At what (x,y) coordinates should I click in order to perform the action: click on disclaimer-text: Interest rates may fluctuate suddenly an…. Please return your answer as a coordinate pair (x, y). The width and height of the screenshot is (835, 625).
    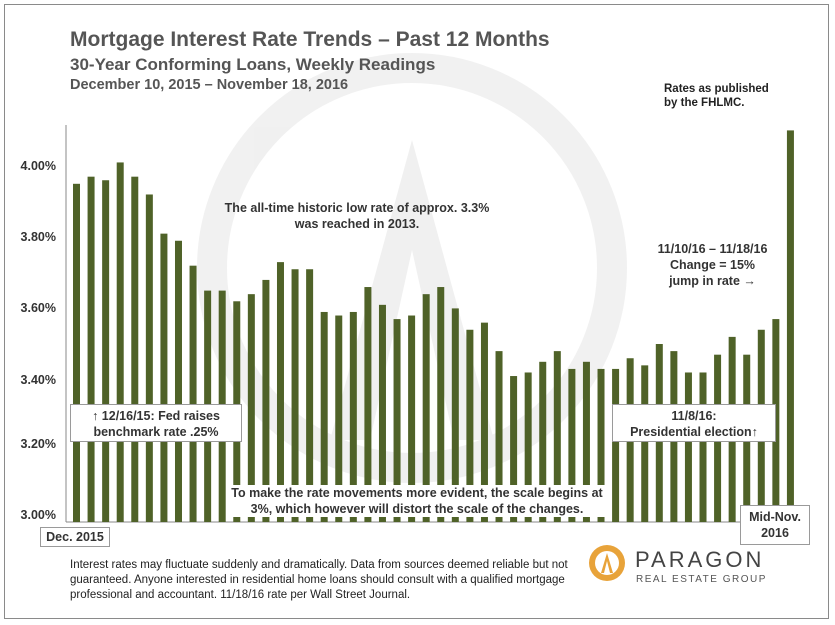
    Looking at the image, I should click on (319, 580).